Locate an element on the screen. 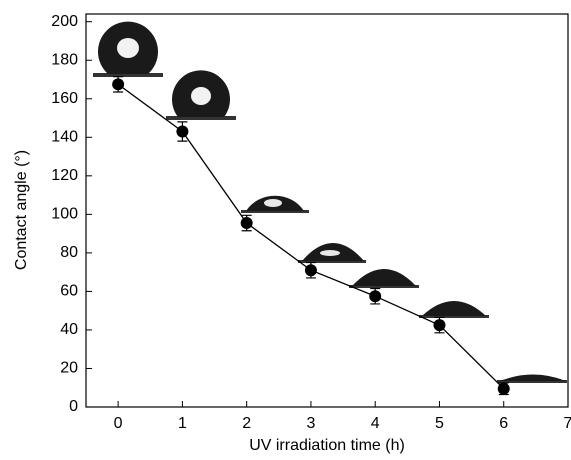 The height and width of the screenshot is (460, 571). y-tick-label: 160 is located at coordinates (64, 98).